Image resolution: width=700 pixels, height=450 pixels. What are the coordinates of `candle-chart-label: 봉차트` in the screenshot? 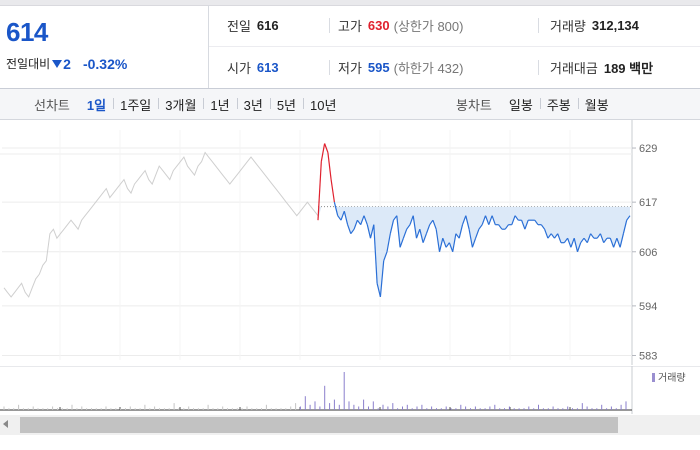 It's located at (474, 105).